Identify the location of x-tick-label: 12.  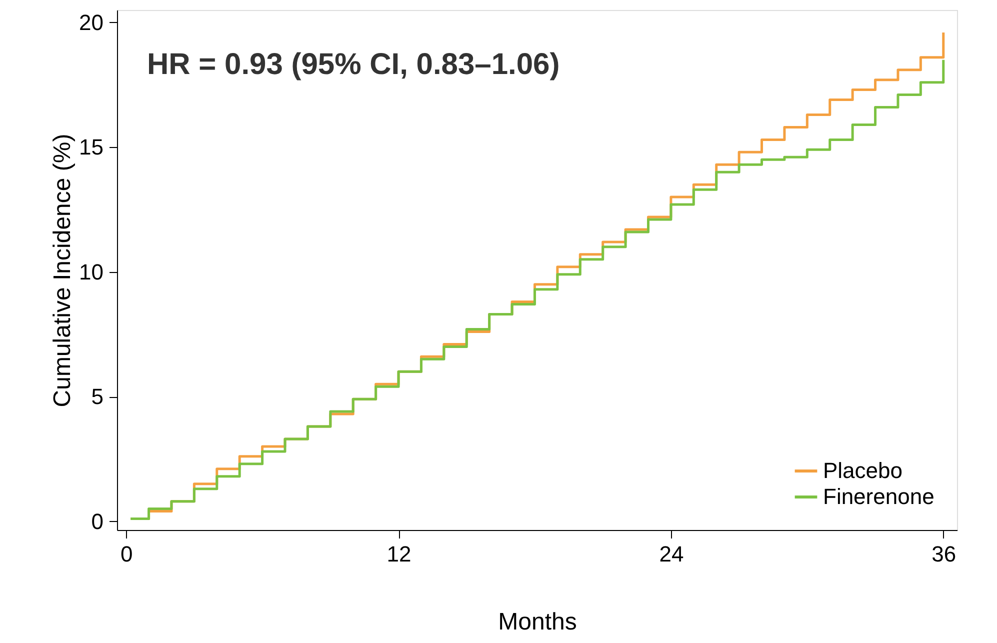
(399, 554).